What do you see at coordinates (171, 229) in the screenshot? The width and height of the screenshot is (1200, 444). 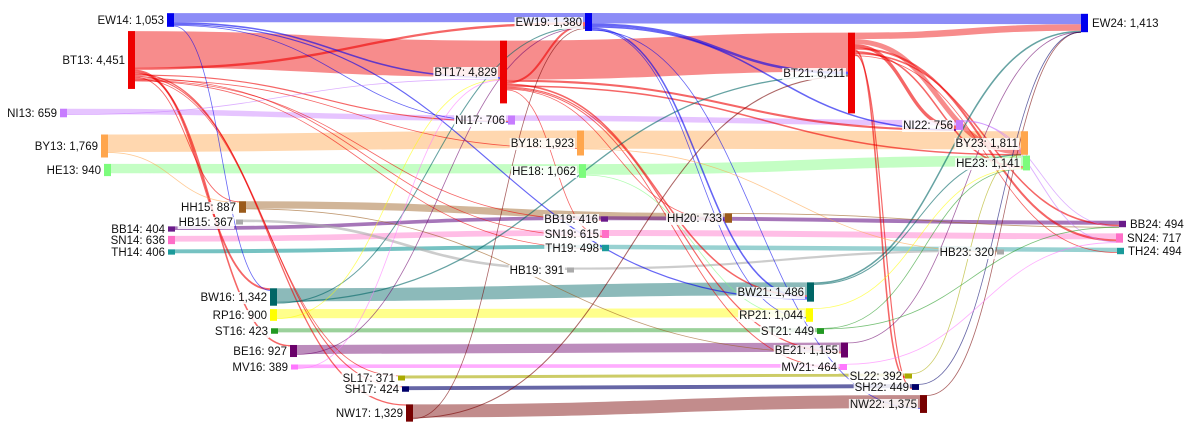 I see `node-bar-bb14` at bounding box center [171, 229].